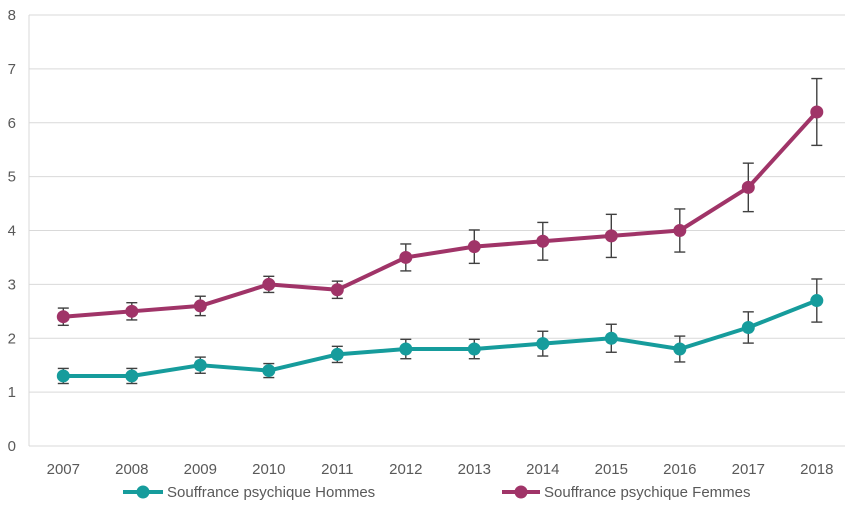 The height and width of the screenshot is (523, 846). I want to click on legend-label-femmes: Souffrance psychique Femmes, so click(647, 492).